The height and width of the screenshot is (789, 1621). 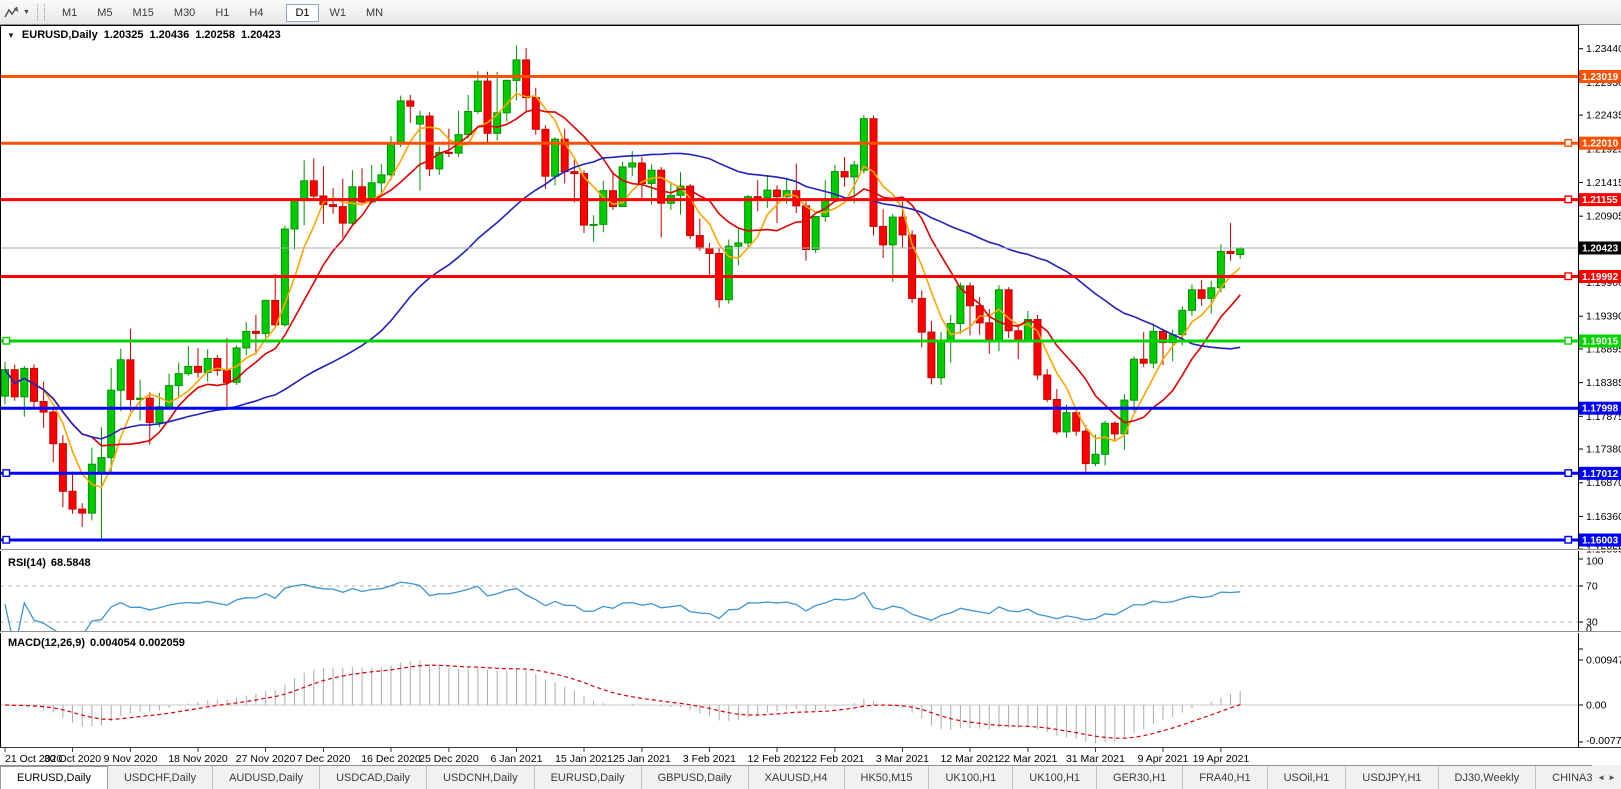 What do you see at coordinates (1488, 777) in the screenshot?
I see `tab-DJ30-Weekly: DJ30,Weekly` at bounding box center [1488, 777].